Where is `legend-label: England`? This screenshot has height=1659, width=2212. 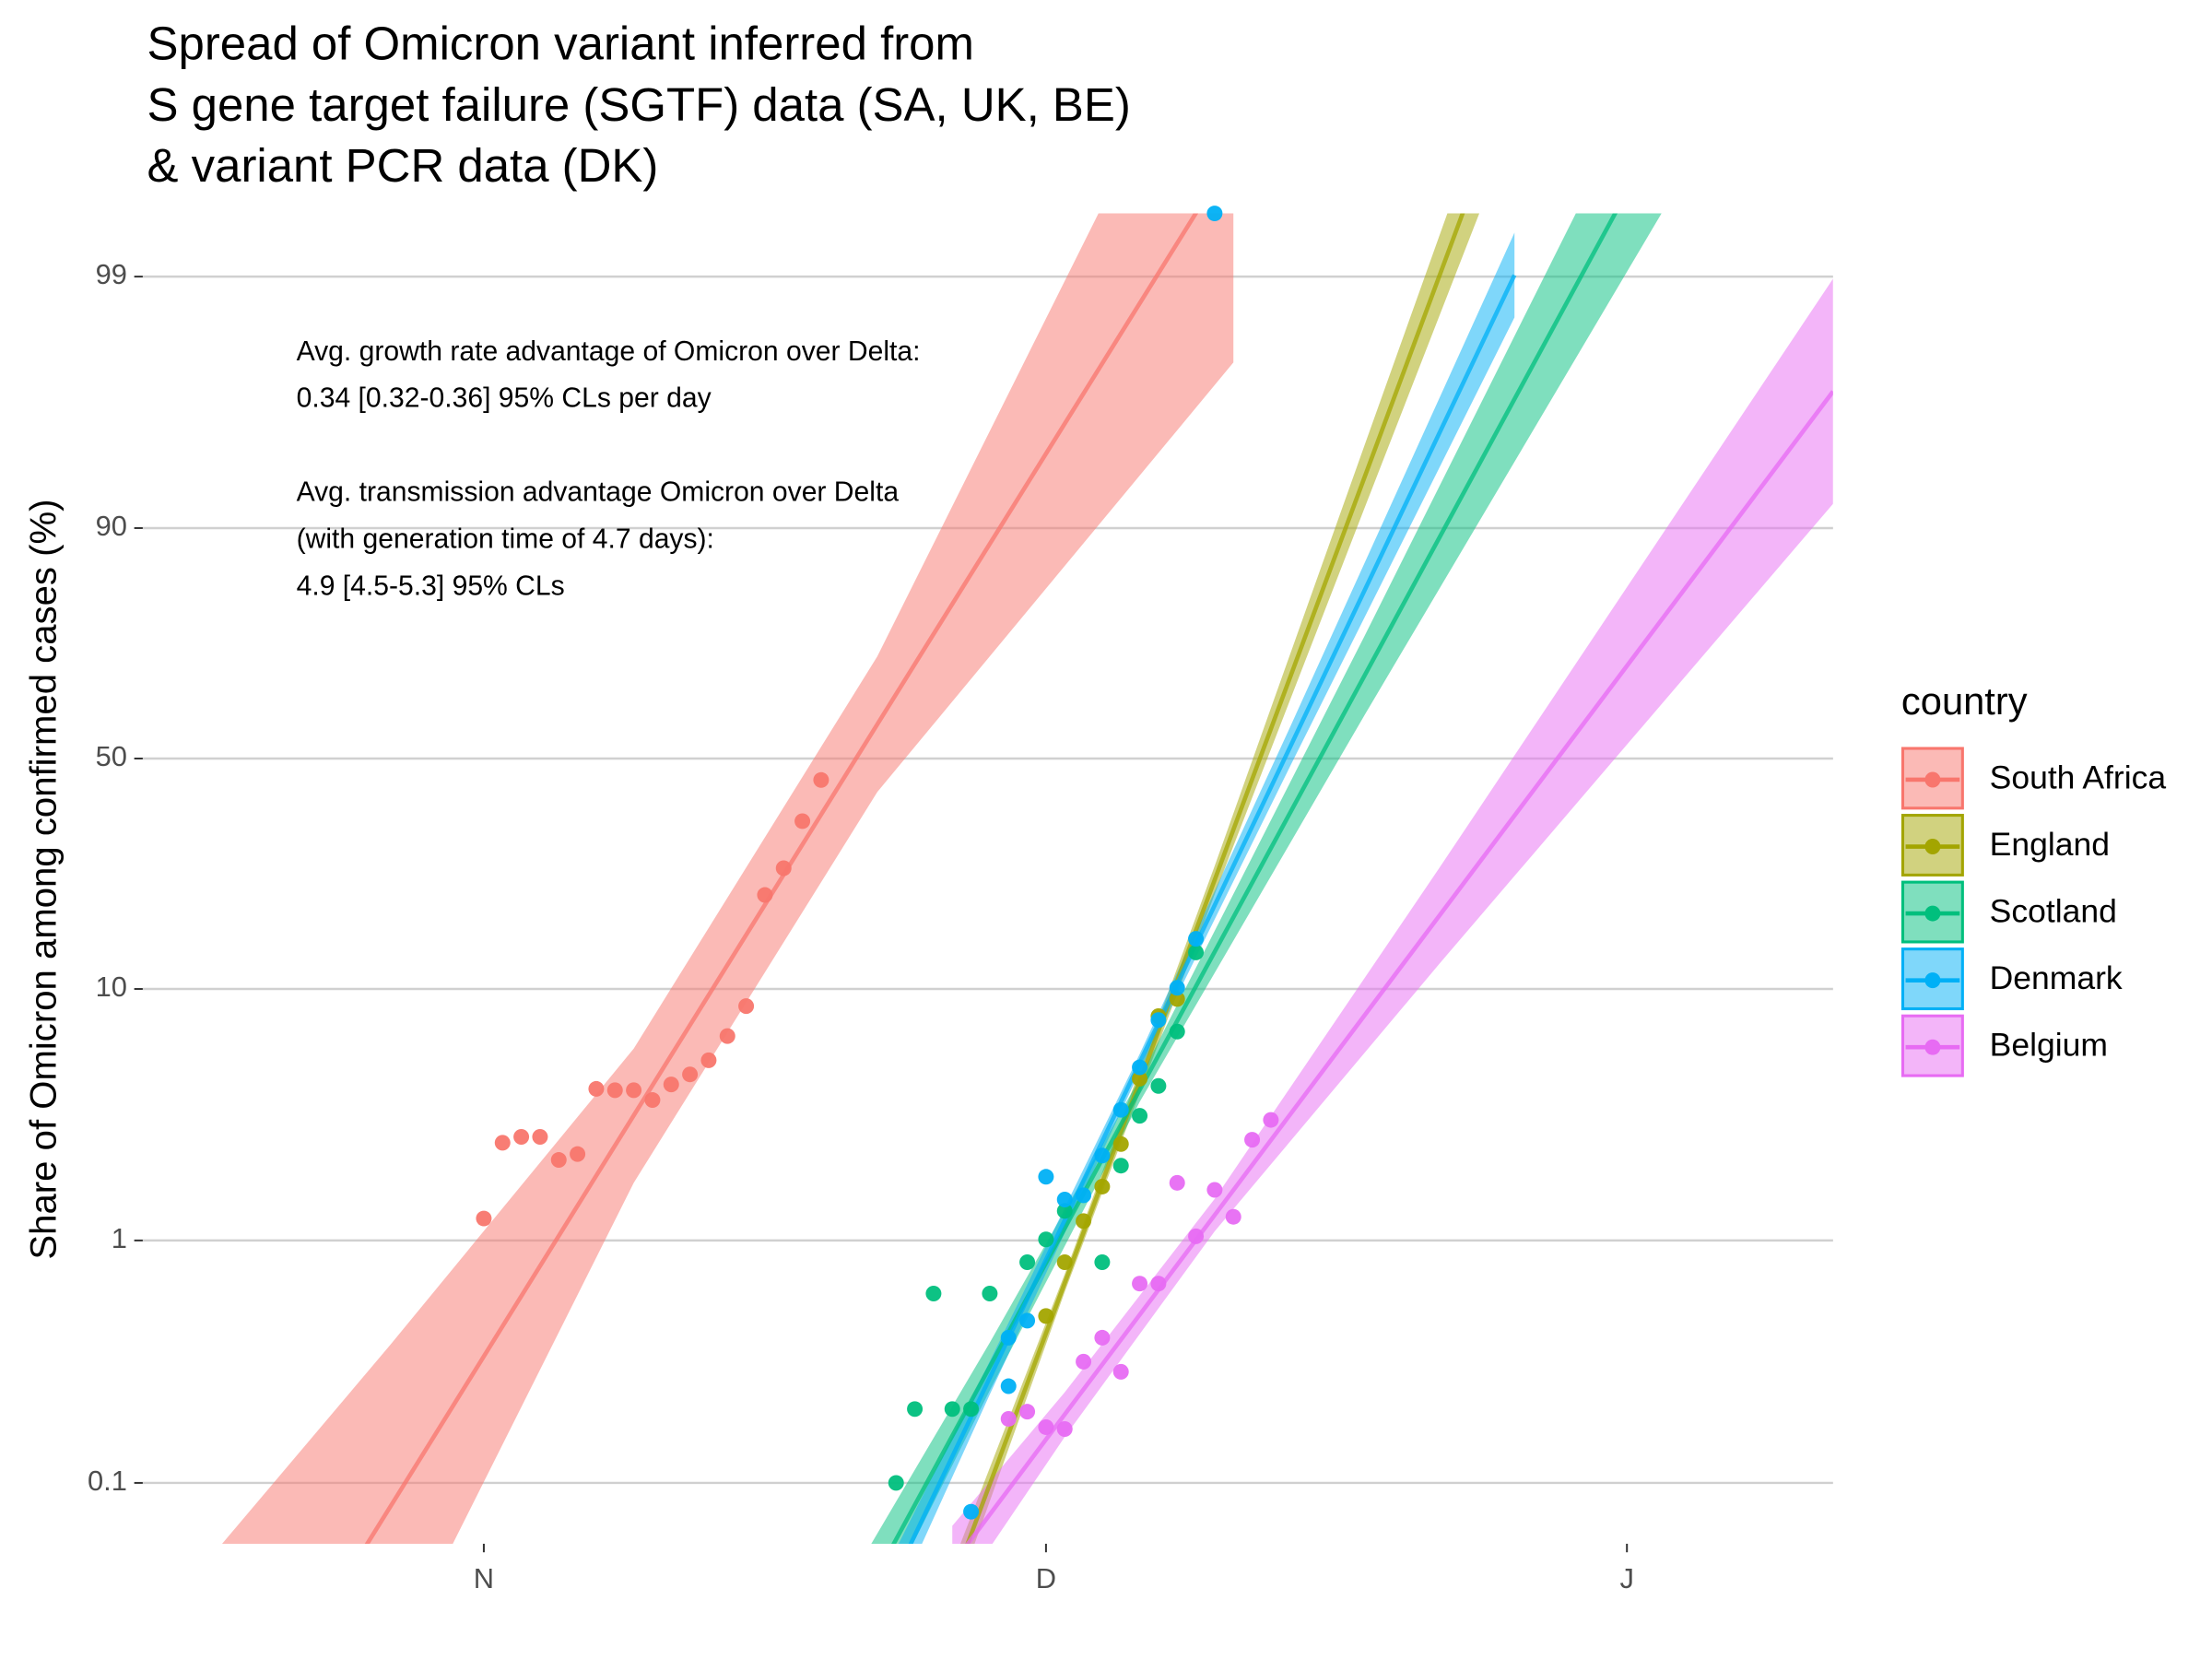 legend-label: England is located at coordinates (2050, 844).